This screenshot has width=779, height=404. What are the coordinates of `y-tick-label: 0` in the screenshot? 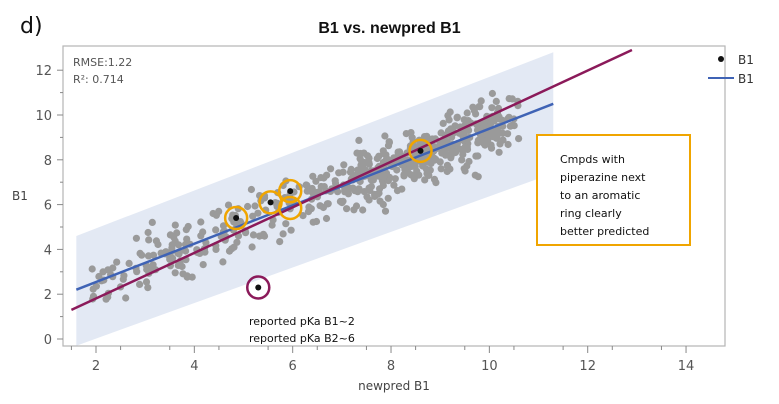 It's located at (48, 340).